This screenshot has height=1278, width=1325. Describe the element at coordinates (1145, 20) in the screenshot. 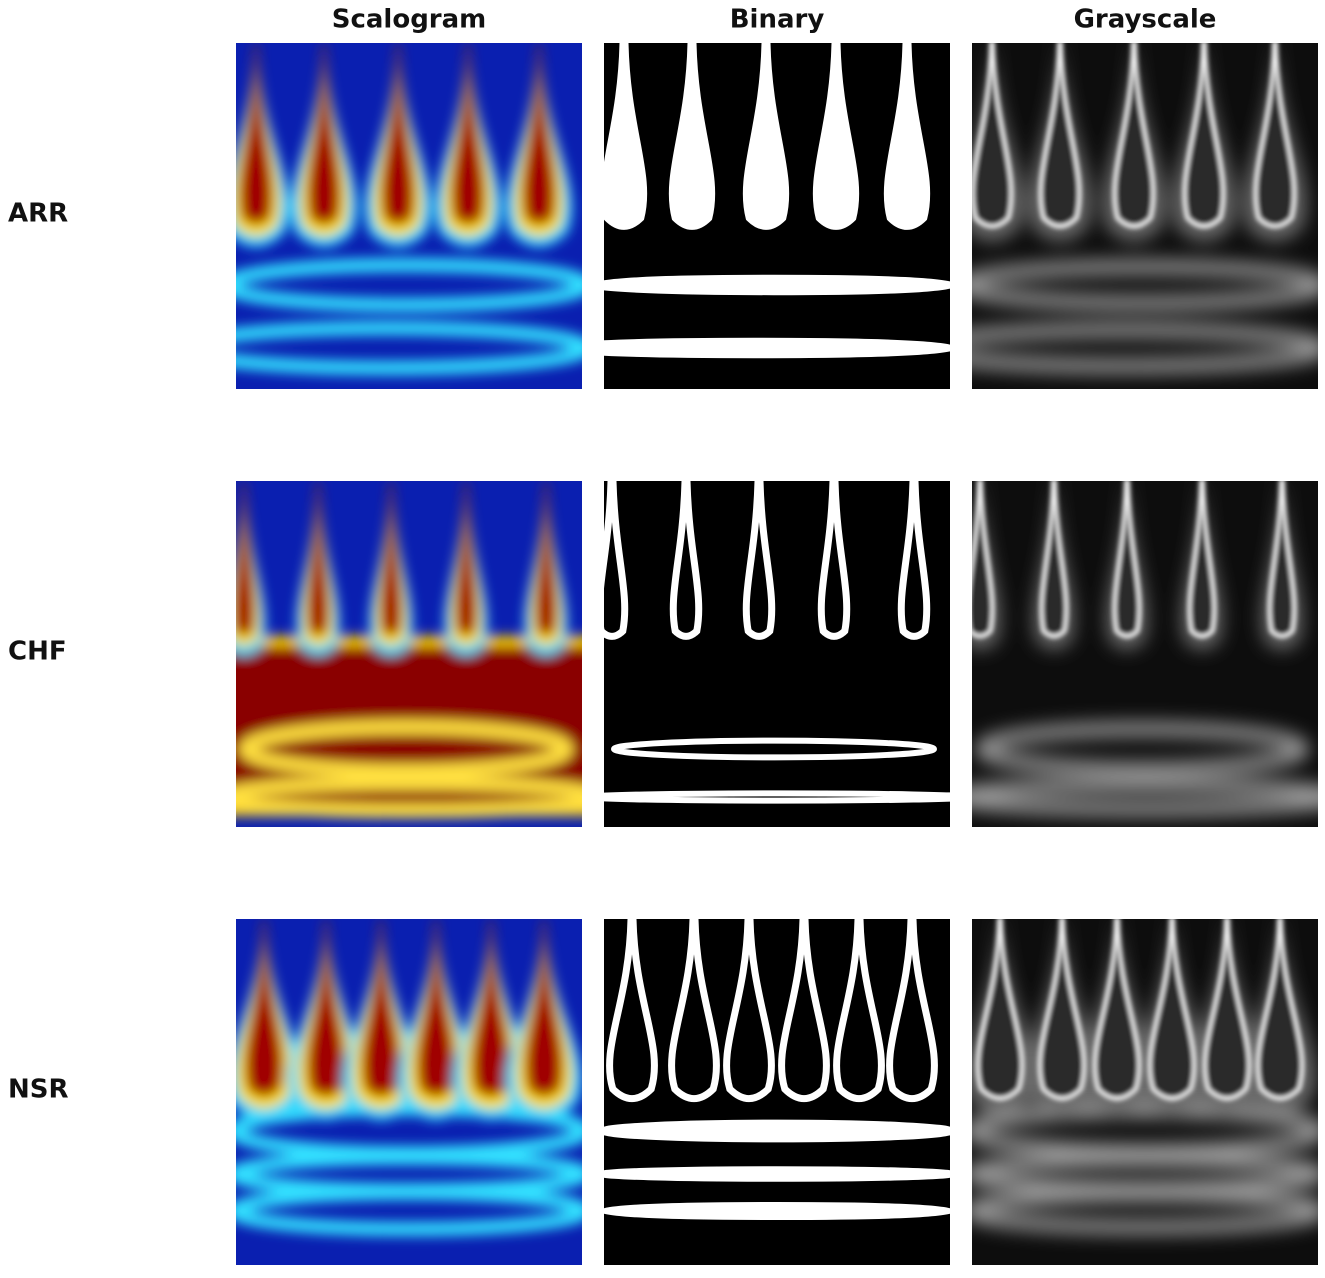

I see `column-header: Grayscale` at that location.